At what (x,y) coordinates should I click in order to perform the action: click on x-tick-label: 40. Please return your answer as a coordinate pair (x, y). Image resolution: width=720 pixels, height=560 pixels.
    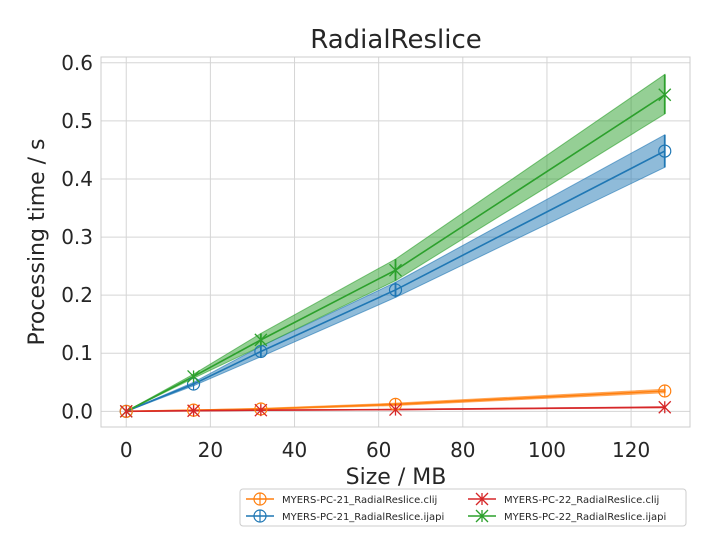
    Looking at the image, I should click on (294, 450).